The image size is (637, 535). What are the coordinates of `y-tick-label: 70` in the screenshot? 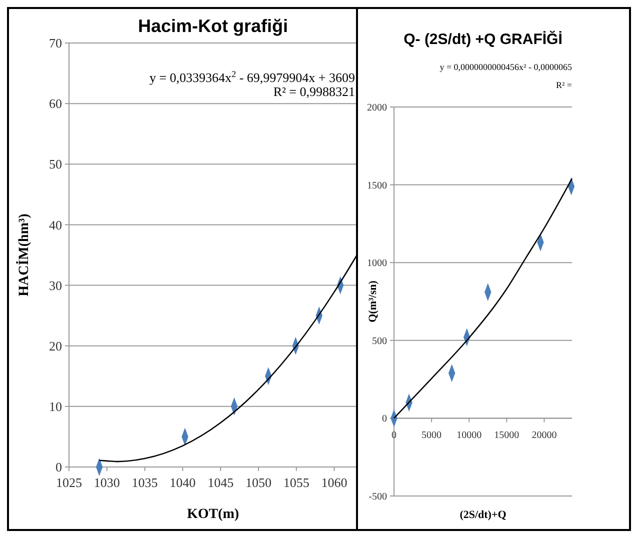 It's located at (55, 43).